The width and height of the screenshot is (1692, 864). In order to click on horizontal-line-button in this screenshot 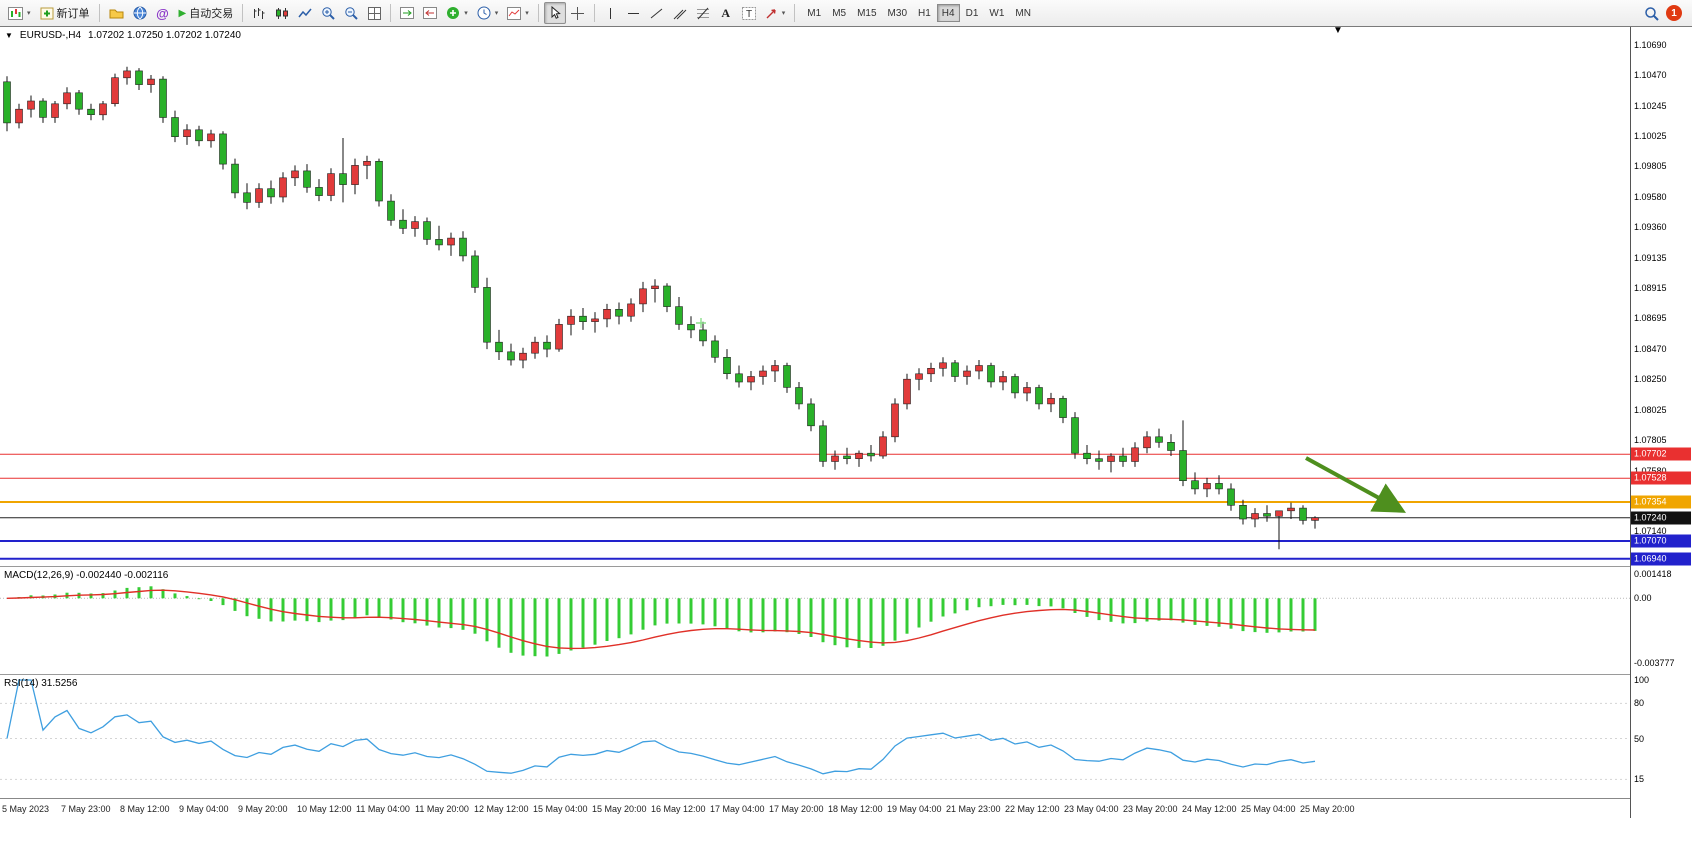, I will do `click(634, 13)`.